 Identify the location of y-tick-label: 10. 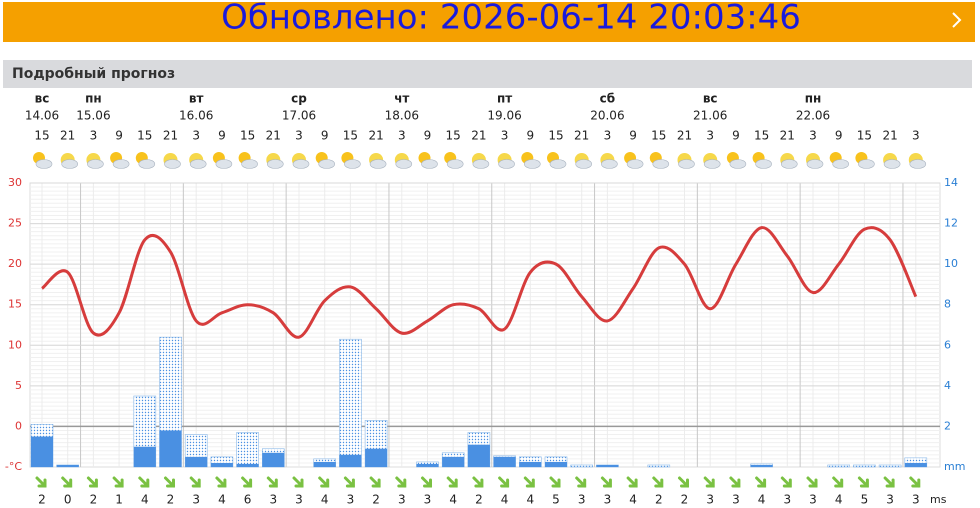
(15, 344).